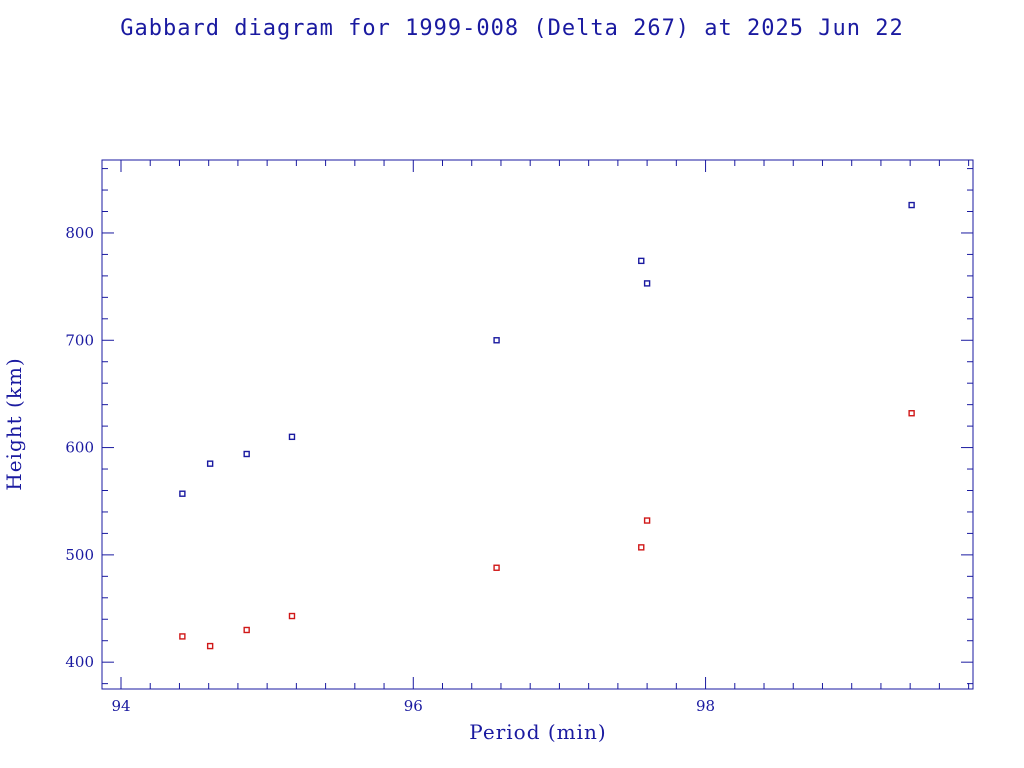 The width and height of the screenshot is (1024, 768). Describe the element at coordinates (413, 706) in the screenshot. I see `x-tick-label: 96` at that location.